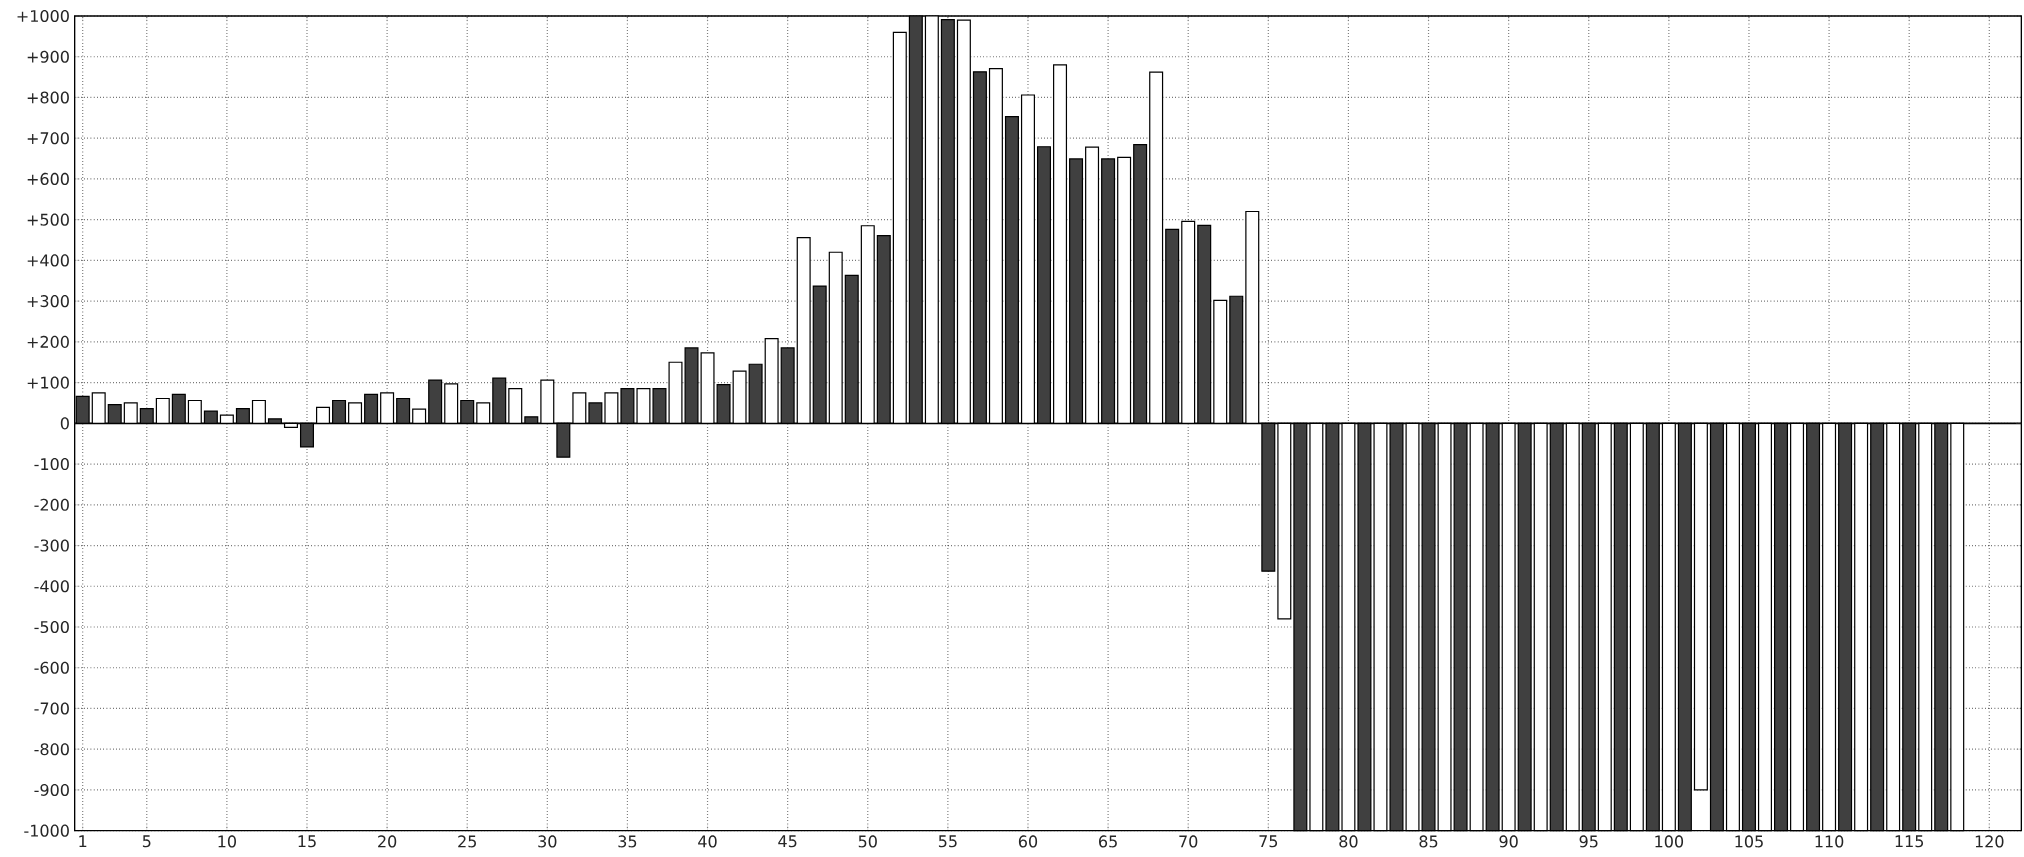 This screenshot has width=2024, height=857. I want to click on x-tick-label: 5, so click(146, 841).